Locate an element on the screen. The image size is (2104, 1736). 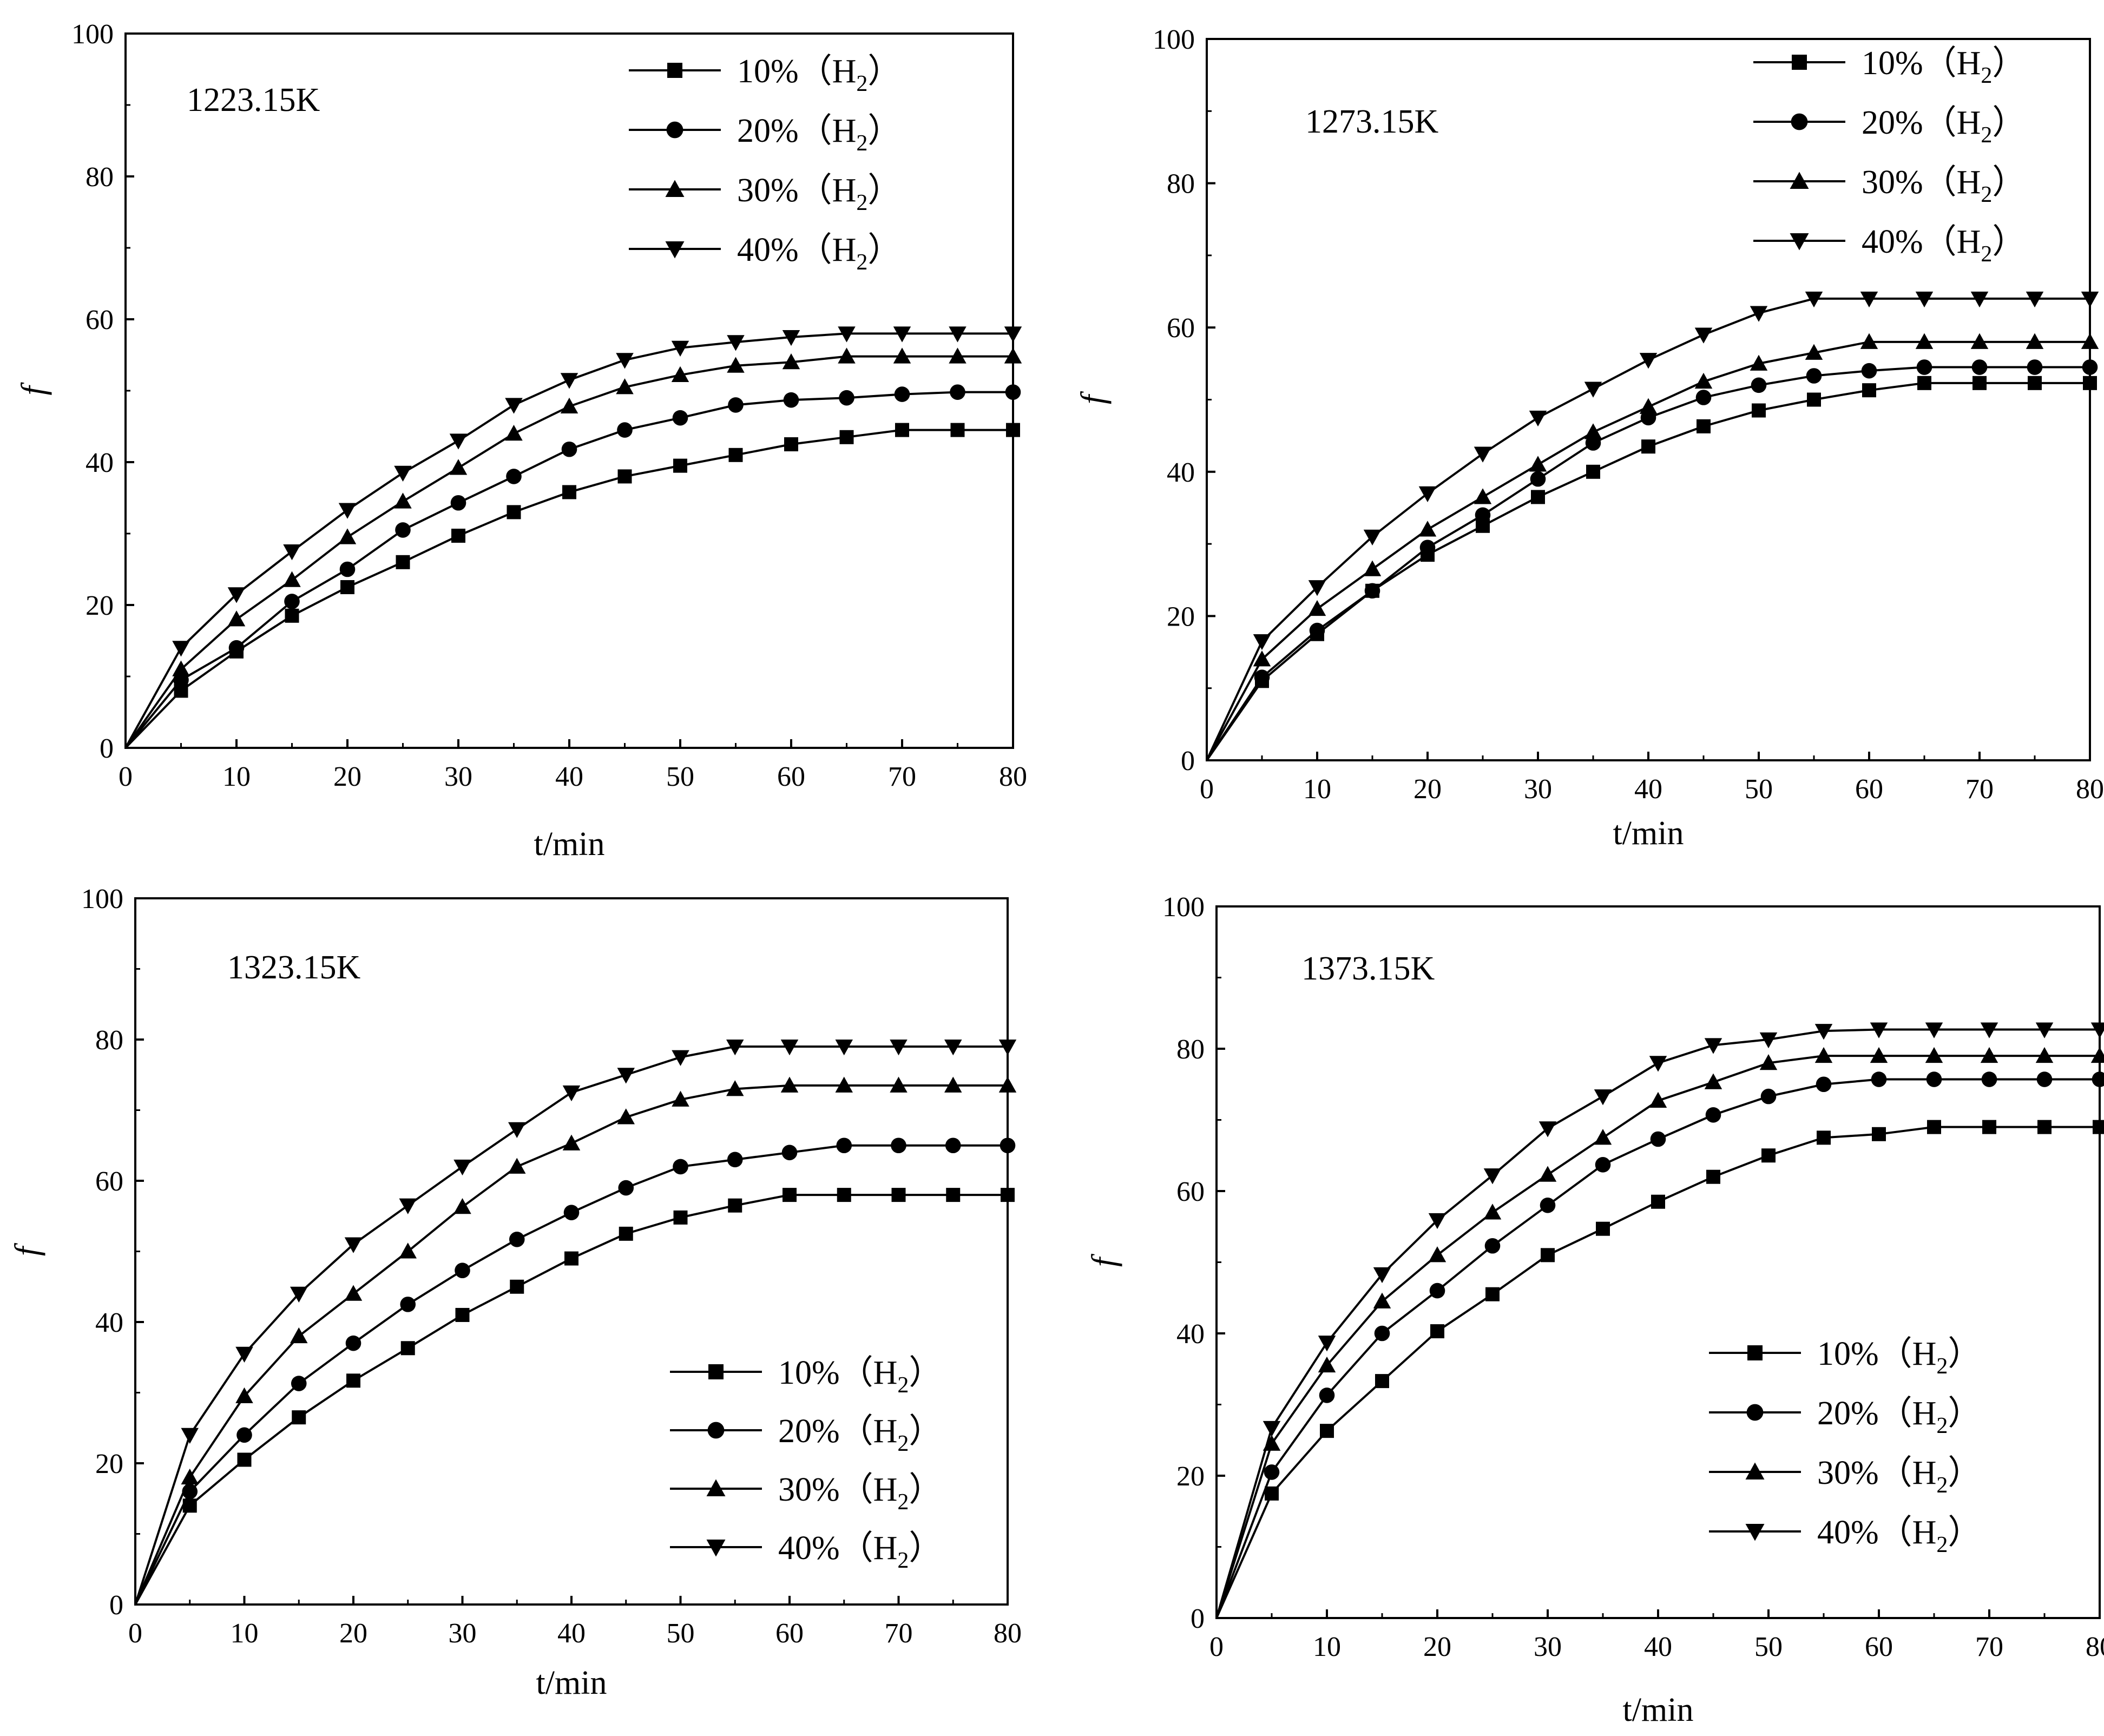
x-tick-label-4: 40 is located at coordinates (569, 777).